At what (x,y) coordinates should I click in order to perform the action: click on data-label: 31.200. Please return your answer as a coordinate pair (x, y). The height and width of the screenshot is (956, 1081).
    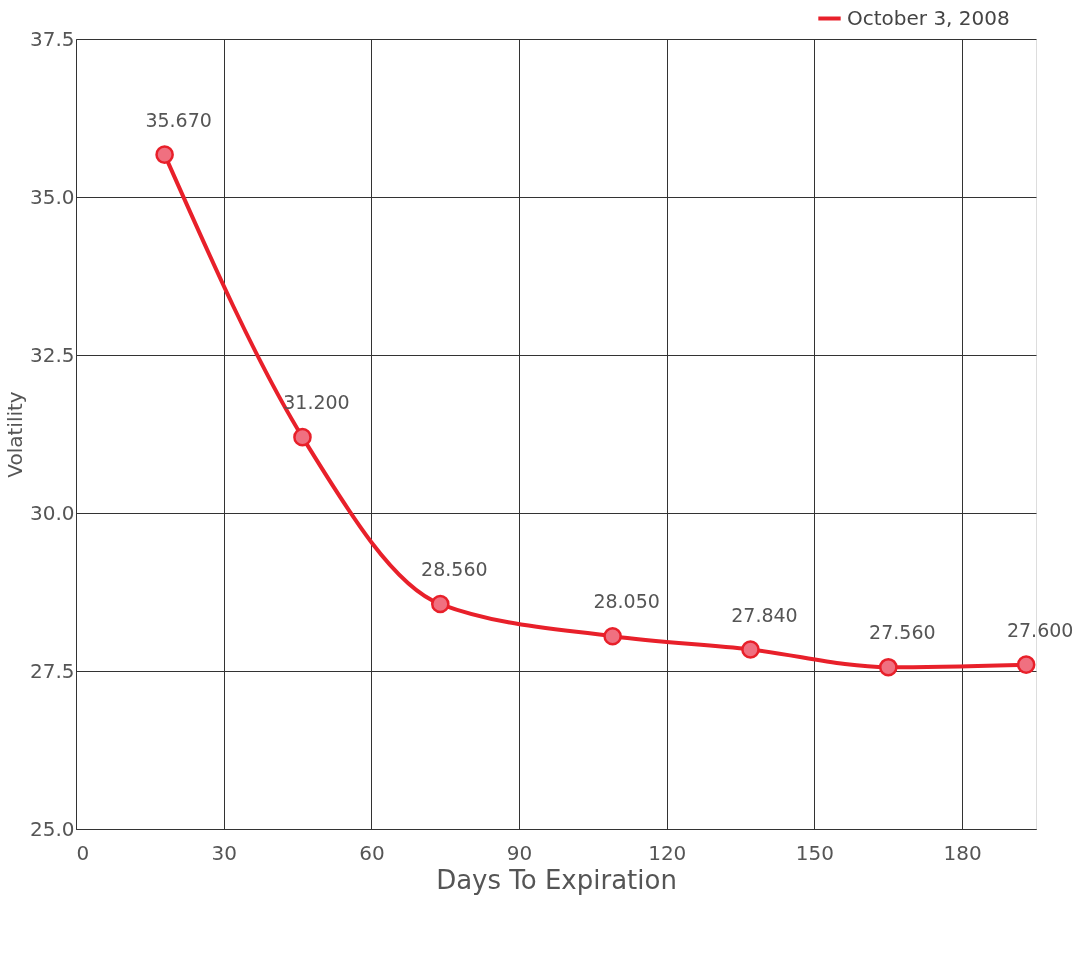
    Looking at the image, I should click on (316, 402).